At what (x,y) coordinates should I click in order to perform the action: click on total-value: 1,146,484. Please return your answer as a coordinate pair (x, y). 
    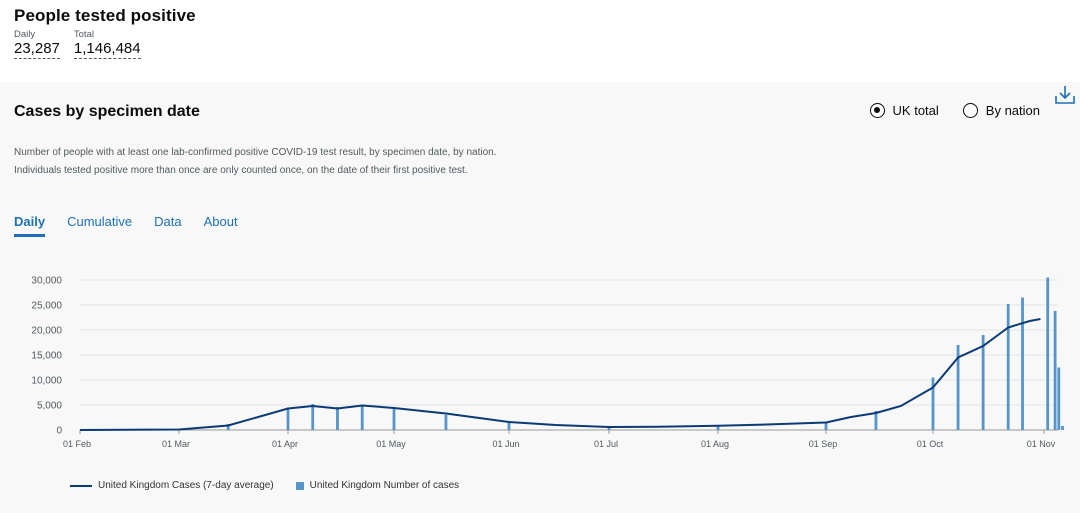
    Looking at the image, I should click on (107, 49).